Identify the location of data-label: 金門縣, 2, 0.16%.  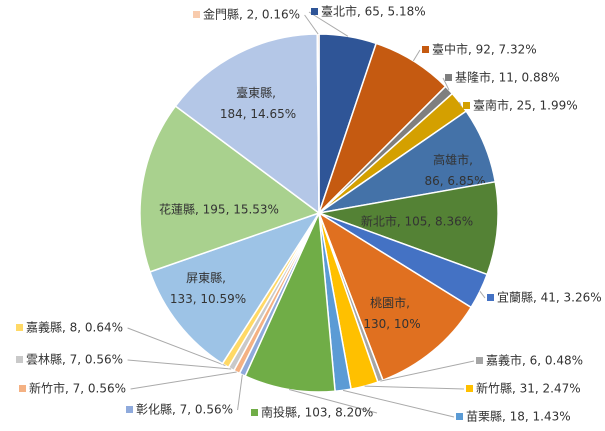
(251, 14).